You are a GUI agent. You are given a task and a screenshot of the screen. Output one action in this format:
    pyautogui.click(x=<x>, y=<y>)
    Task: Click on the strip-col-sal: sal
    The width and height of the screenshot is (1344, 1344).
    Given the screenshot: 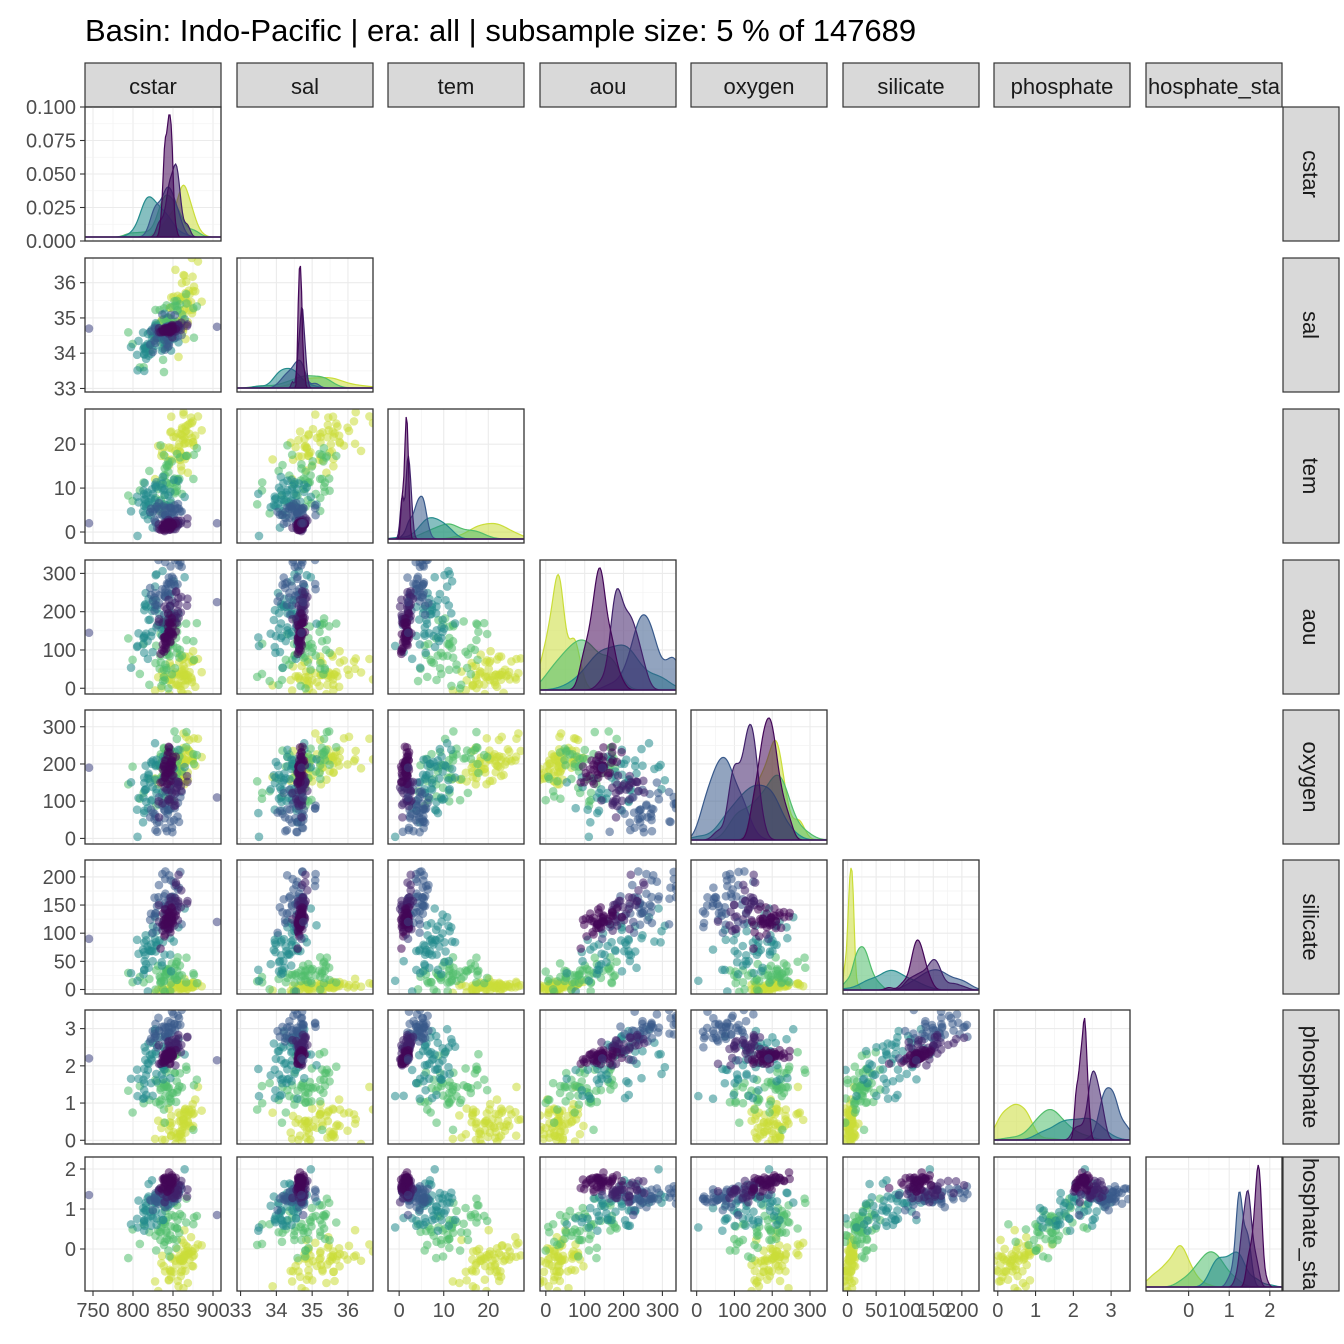 What is the action you would take?
    pyautogui.click(x=305, y=85)
    